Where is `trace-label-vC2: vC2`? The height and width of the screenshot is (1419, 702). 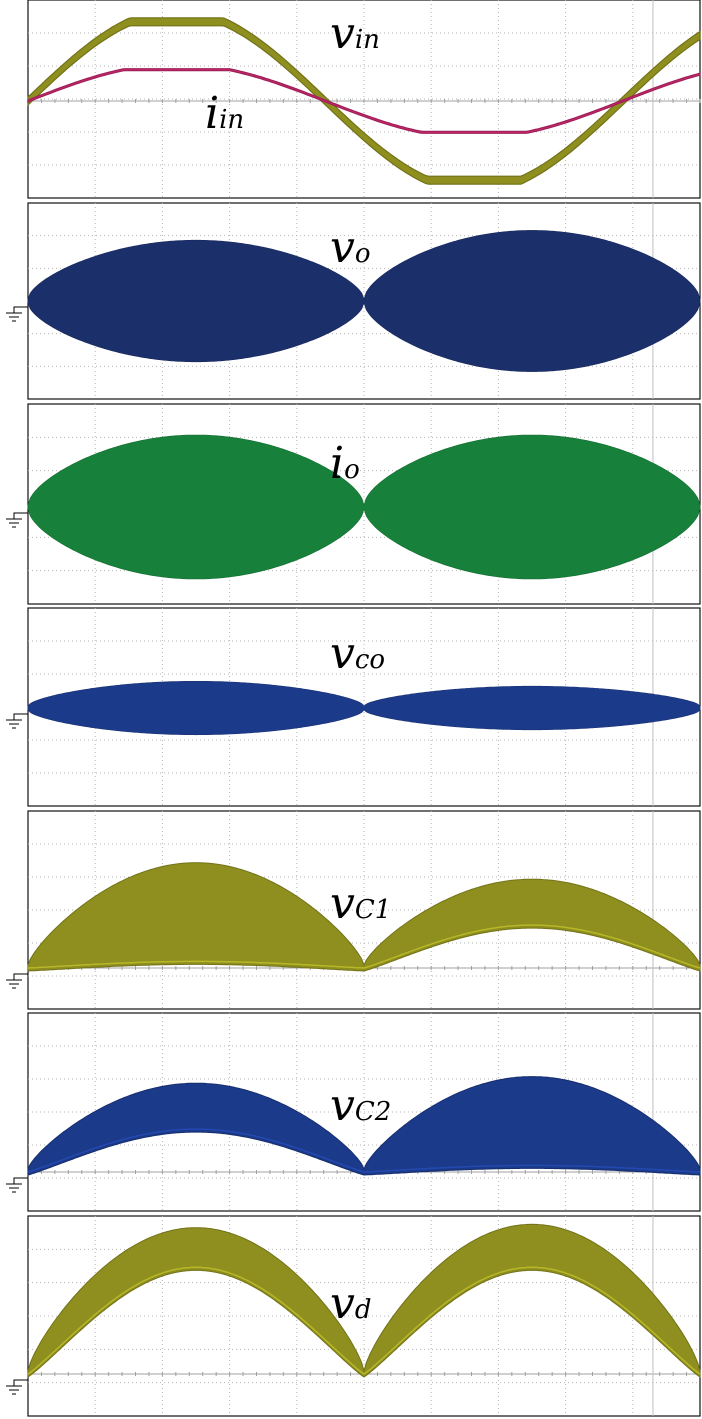 trace-label-vC2: vC2 is located at coordinates (360, 1105).